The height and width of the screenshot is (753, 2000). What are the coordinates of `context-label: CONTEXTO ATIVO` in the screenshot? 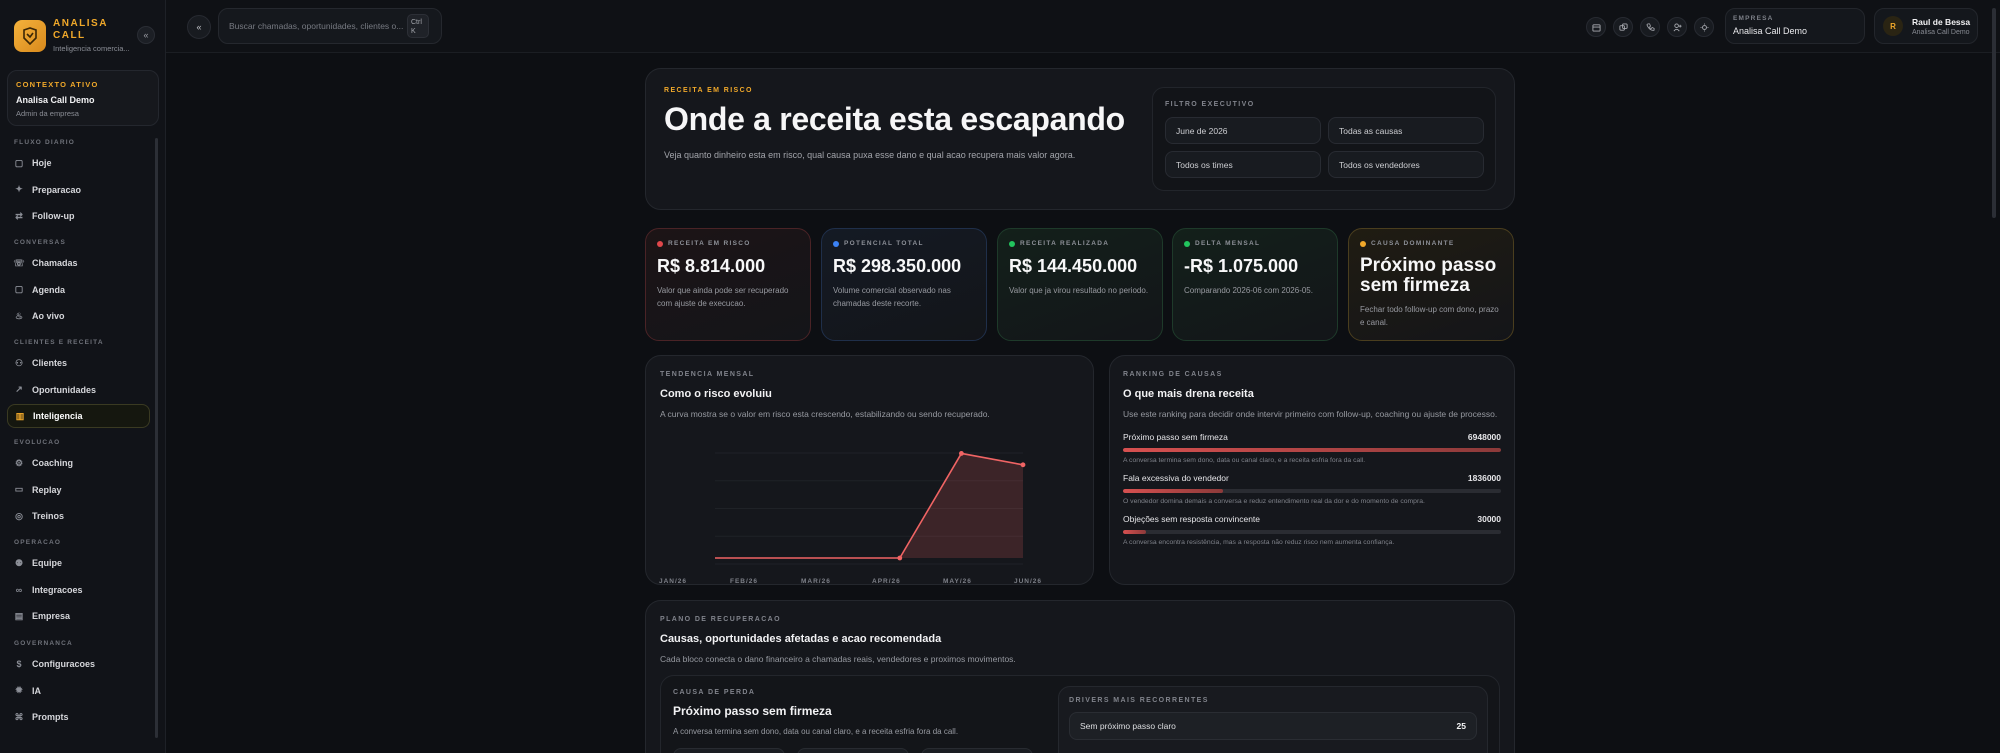 It's located at (57, 84).